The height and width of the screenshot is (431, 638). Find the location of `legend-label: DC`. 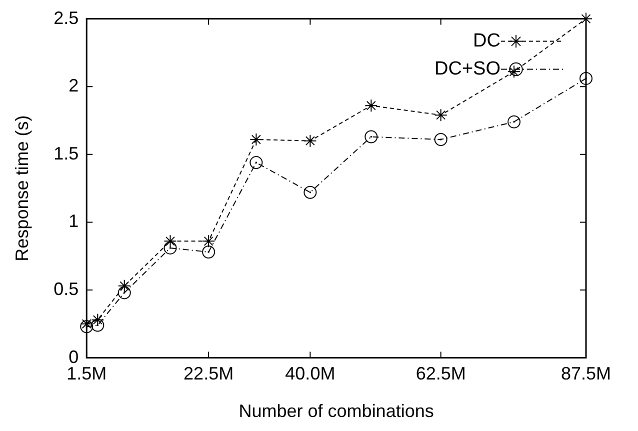

legend-label: DC is located at coordinates (486, 41).